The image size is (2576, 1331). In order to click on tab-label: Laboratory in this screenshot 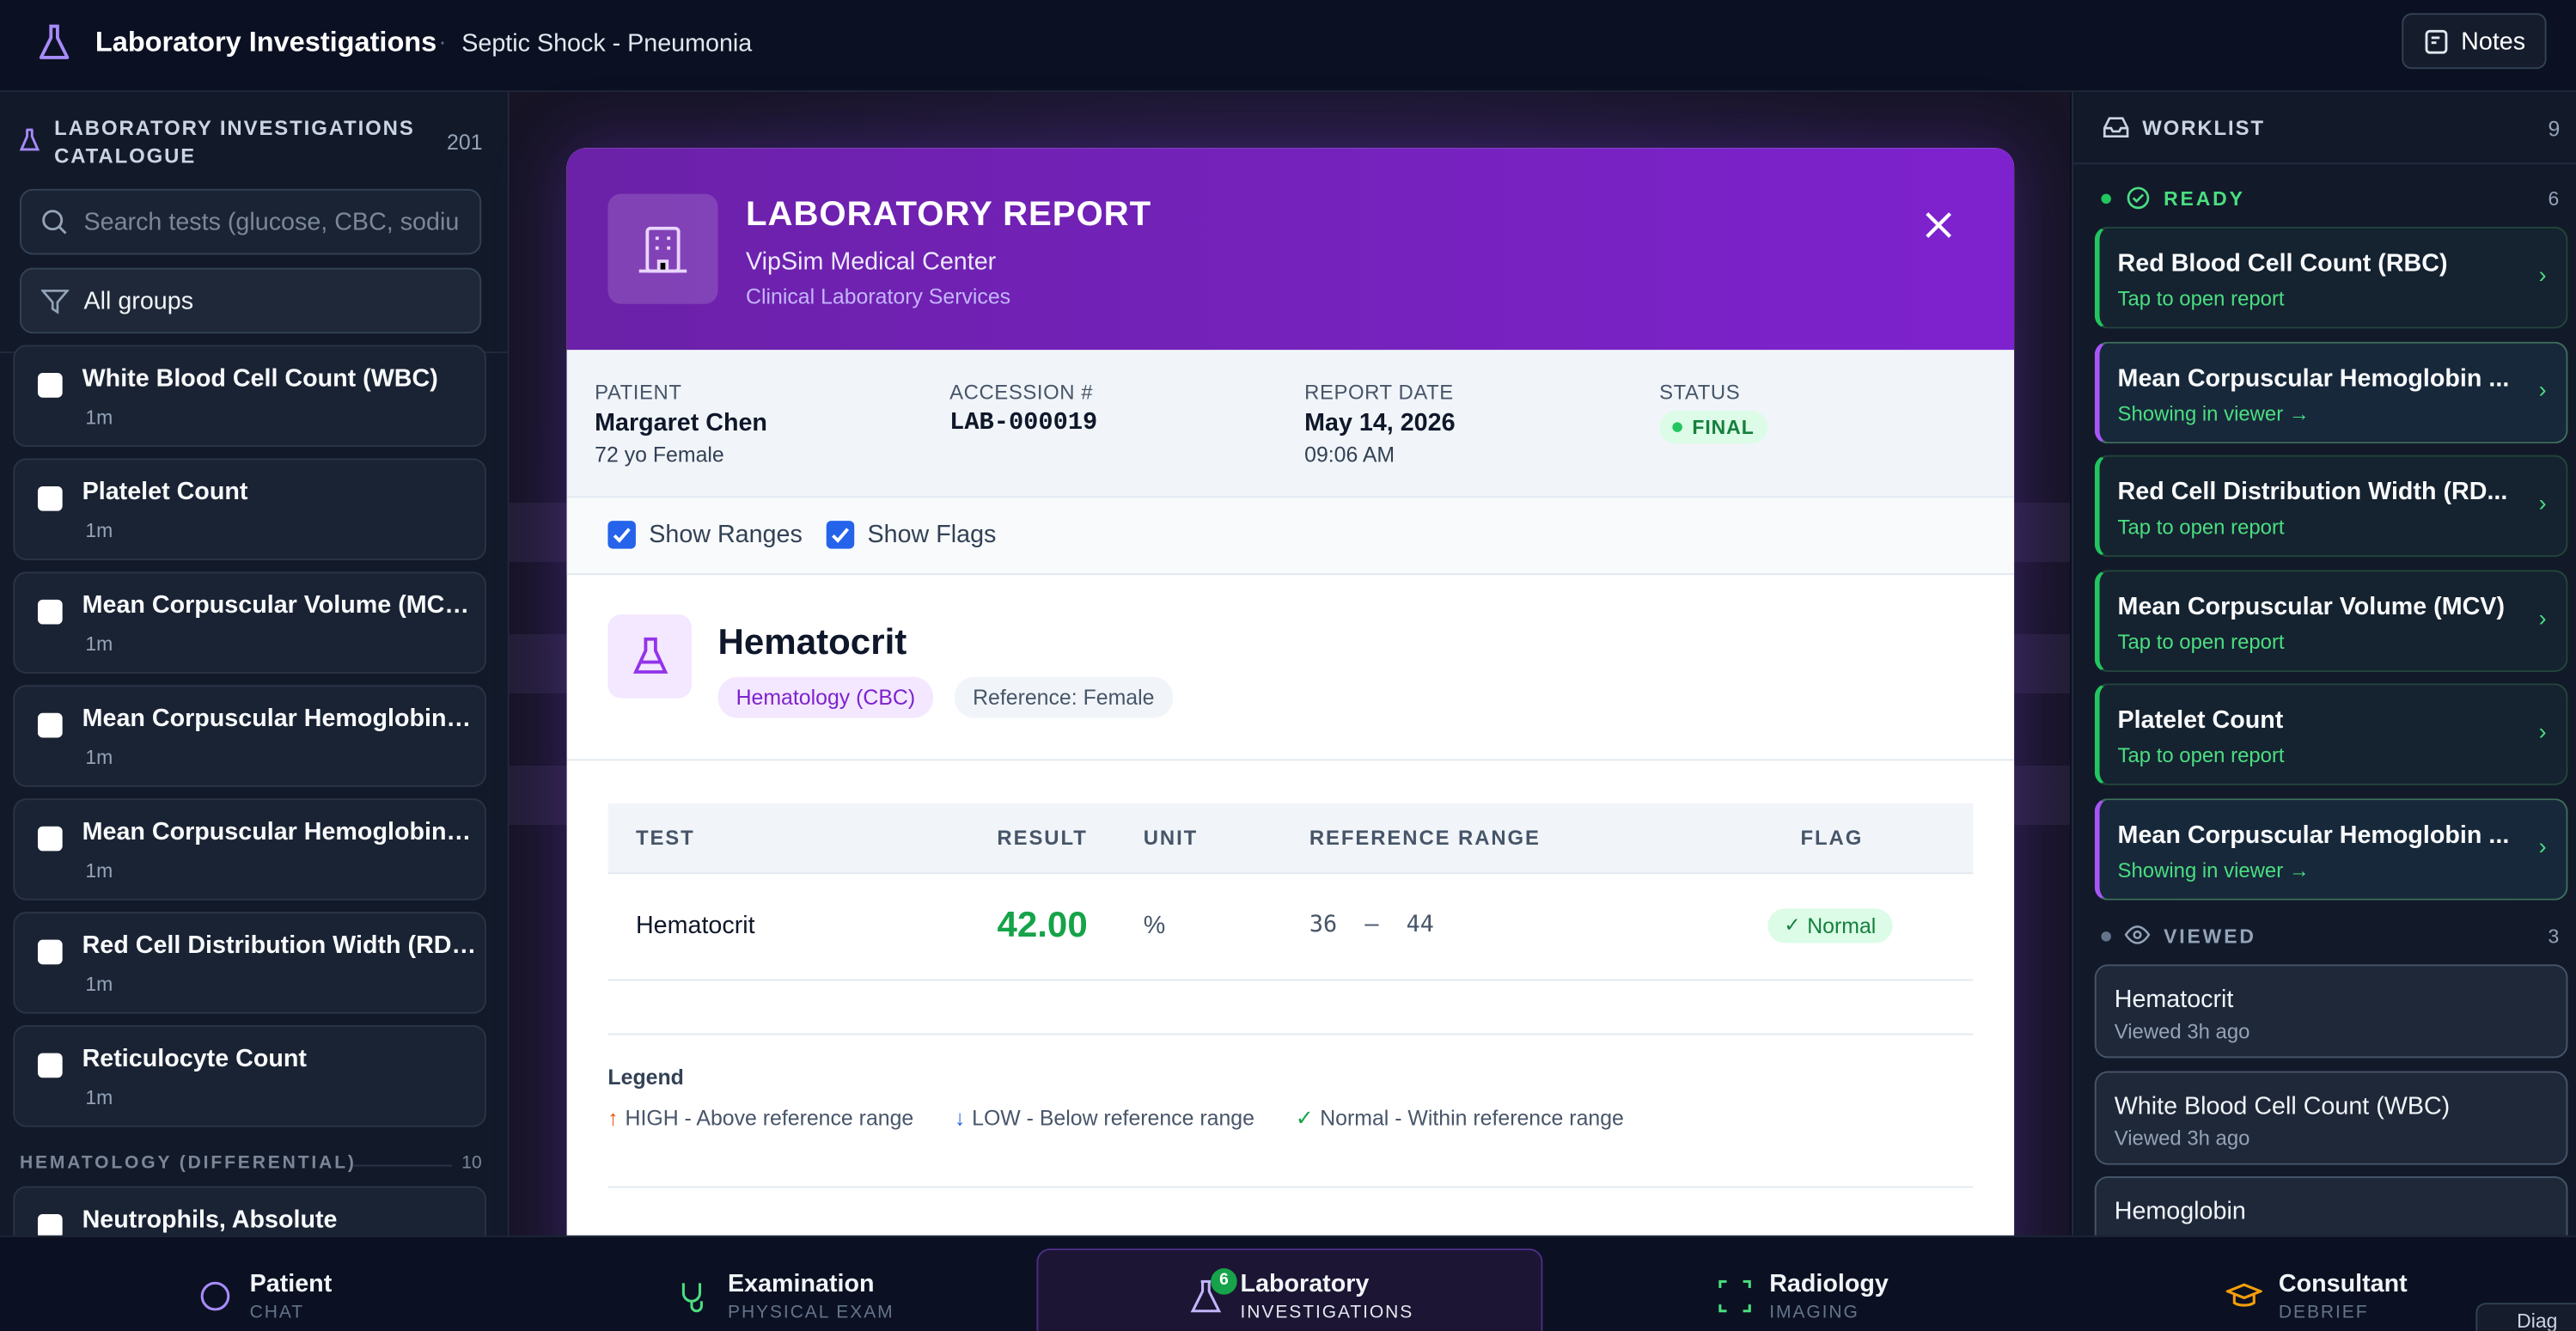, I will do `click(1305, 1283)`.